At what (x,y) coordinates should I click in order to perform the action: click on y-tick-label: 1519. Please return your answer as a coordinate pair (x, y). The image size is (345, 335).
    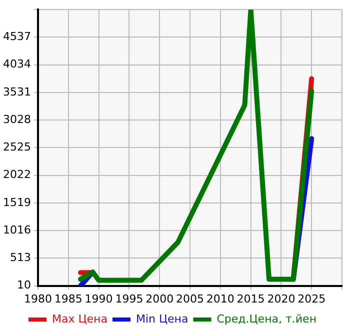
    Looking at the image, I should click on (16, 202).